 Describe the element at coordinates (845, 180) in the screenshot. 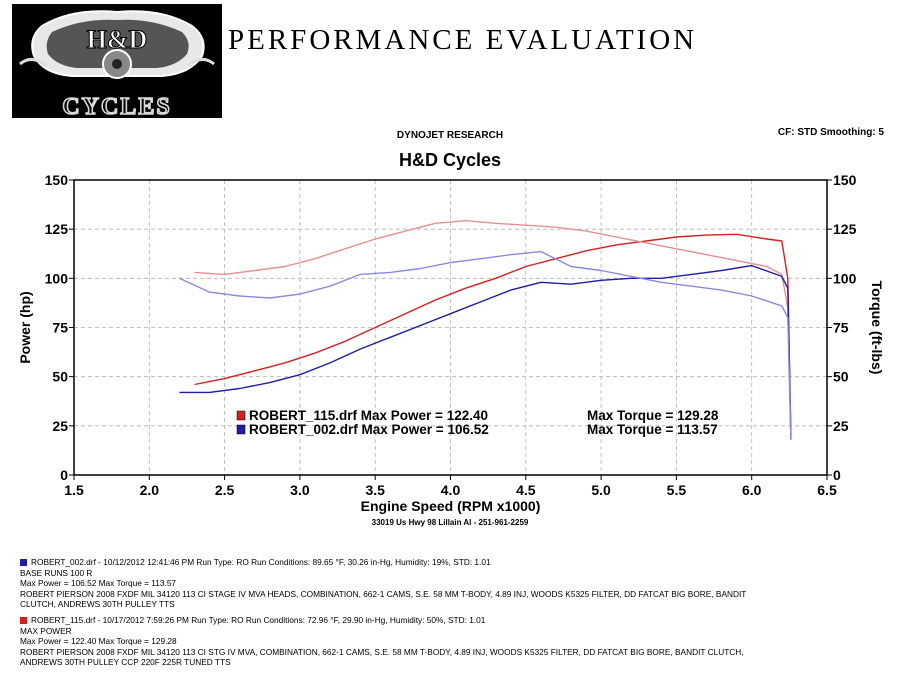

I see `y-tick-label-right: 150` at that location.